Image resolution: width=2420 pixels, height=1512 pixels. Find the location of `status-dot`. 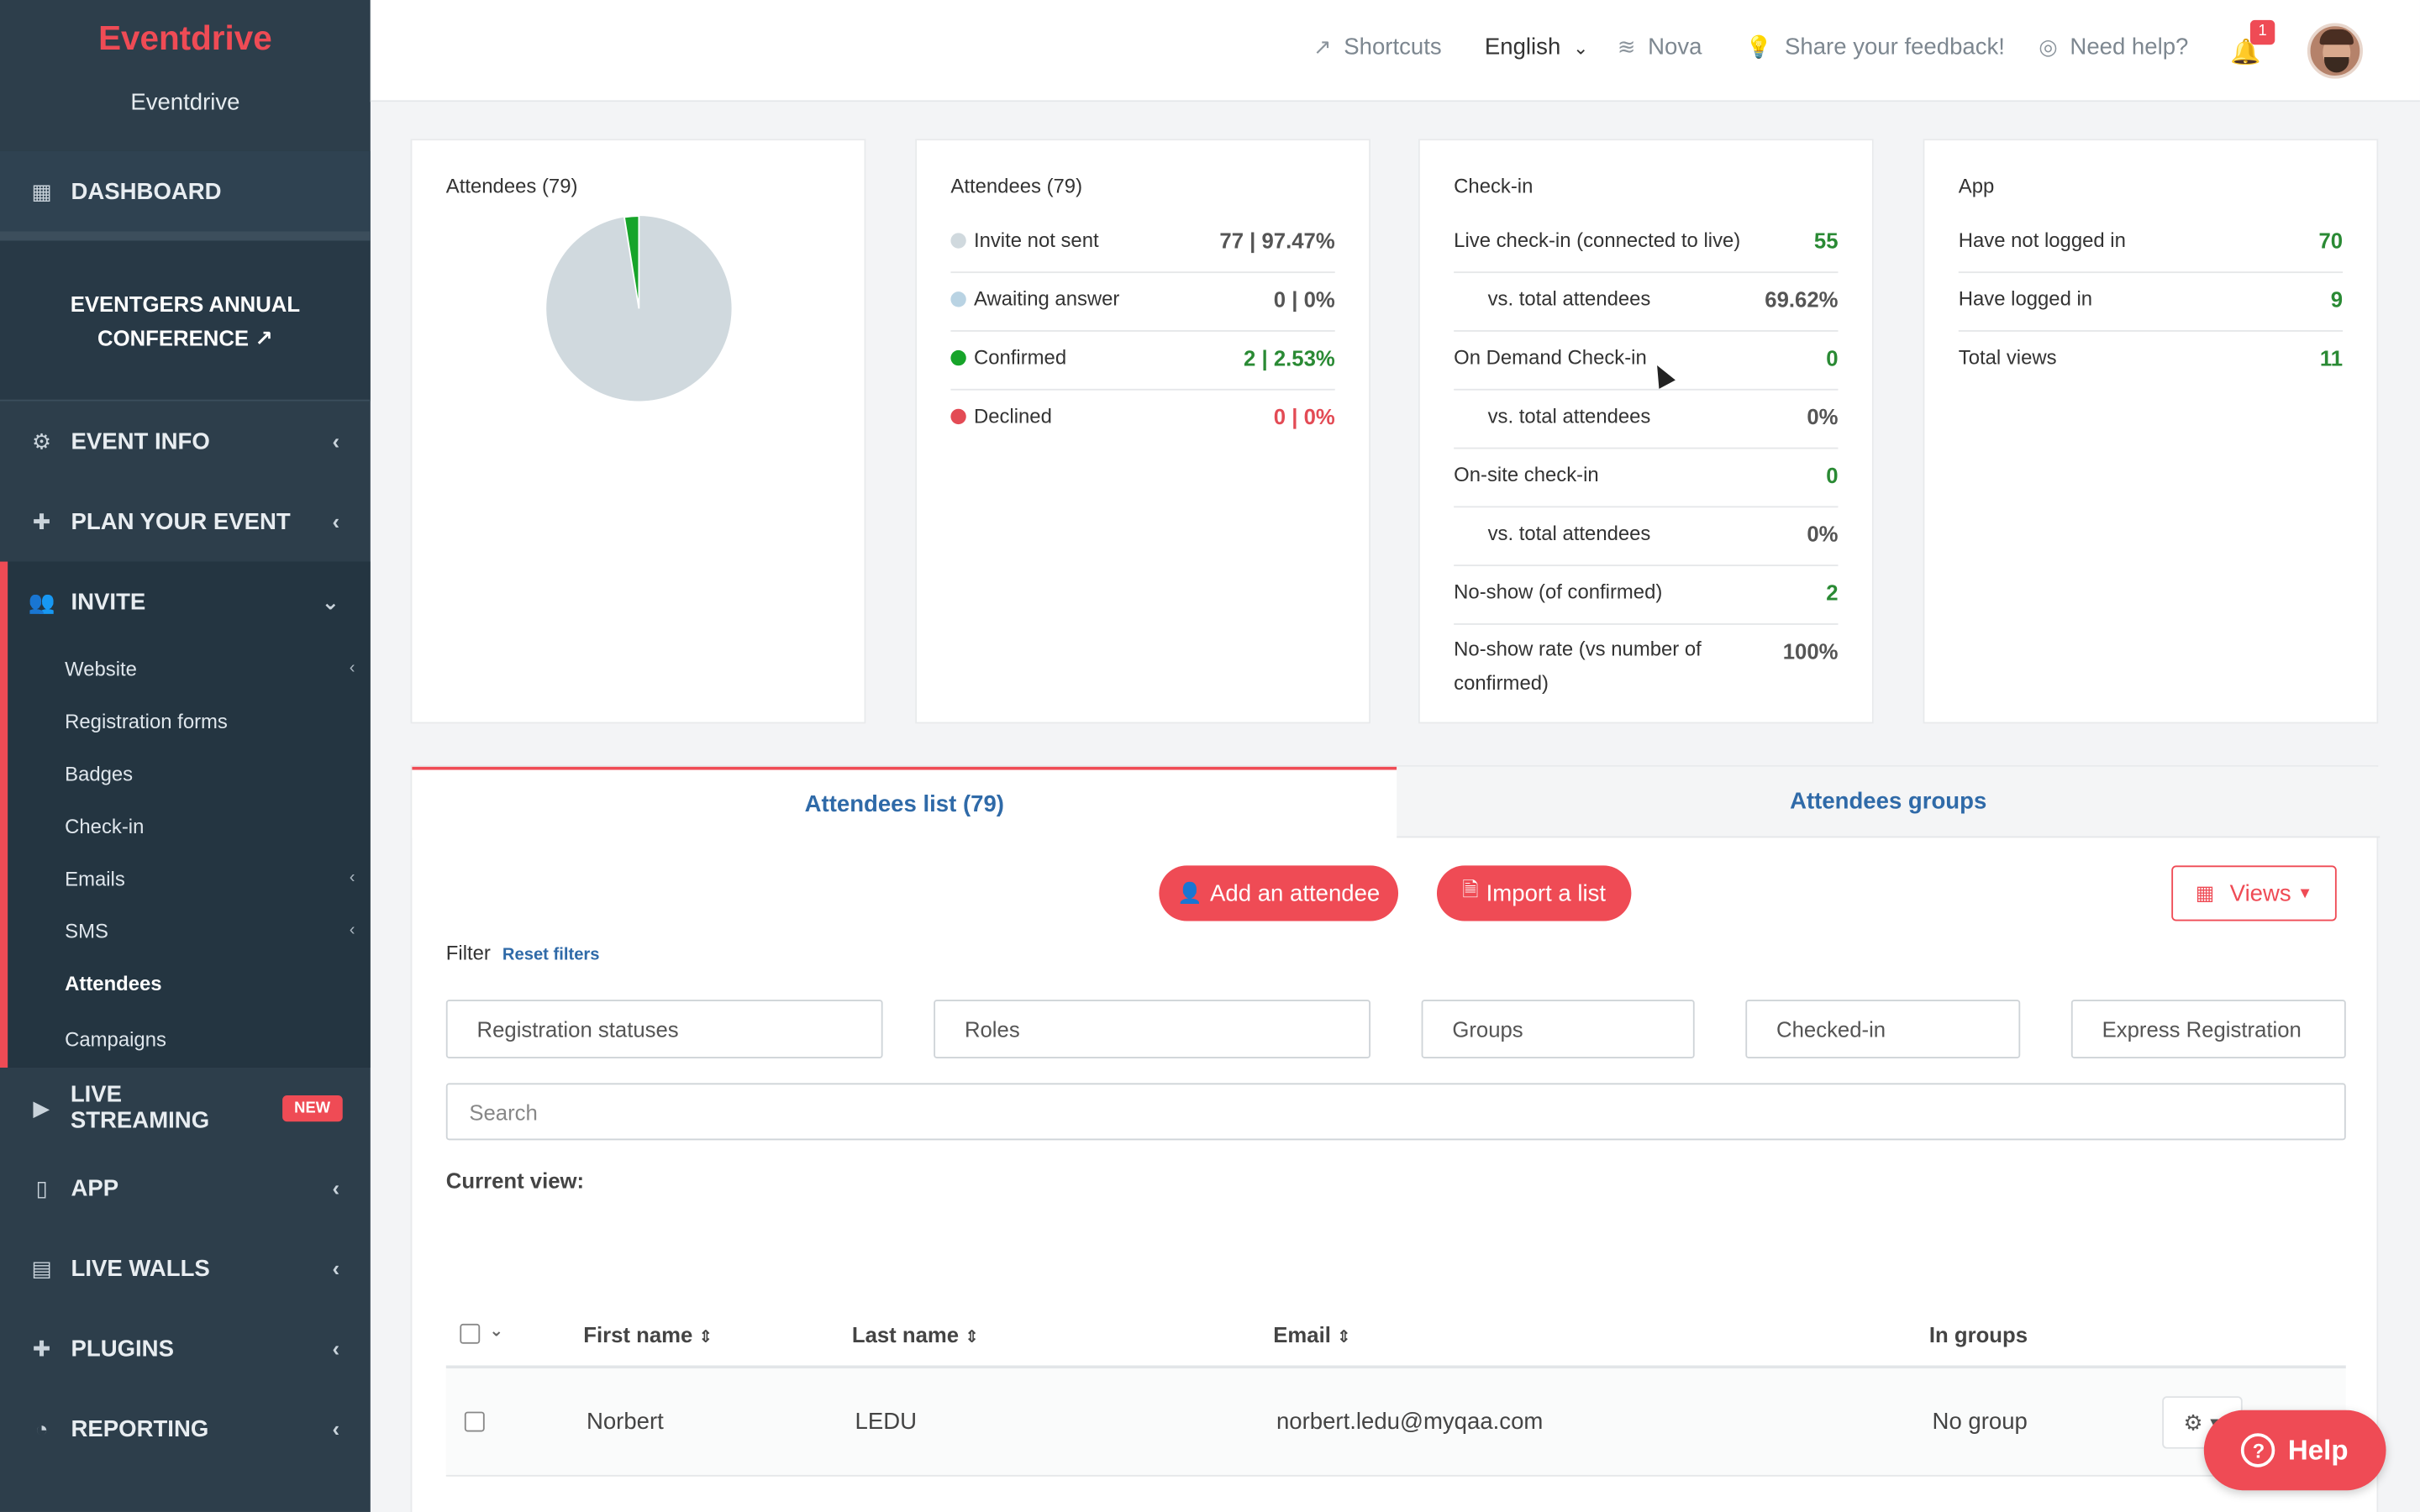

status-dot is located at coordinates (958, 299).